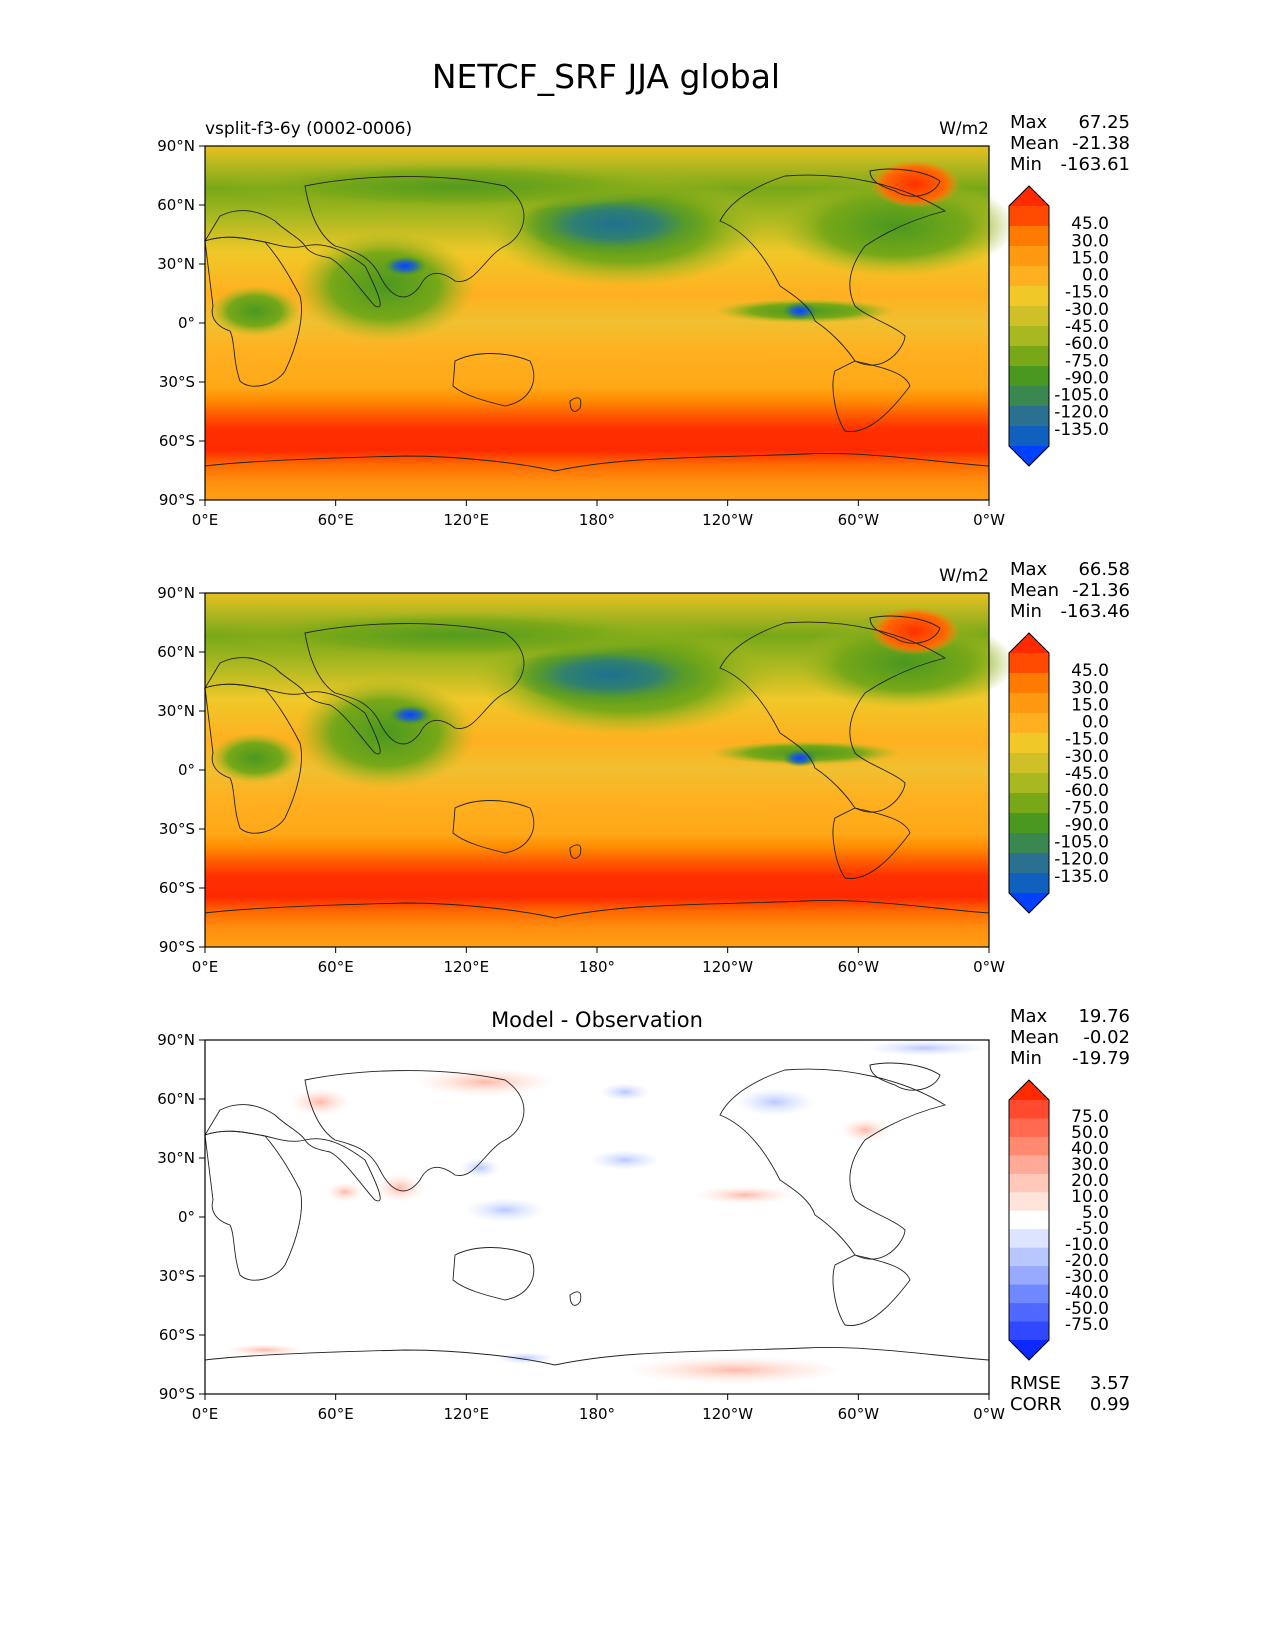  Describe the element at coordinates (177, 829) in the screenshot. I see `lat-tick-label: 30°S` at that location.